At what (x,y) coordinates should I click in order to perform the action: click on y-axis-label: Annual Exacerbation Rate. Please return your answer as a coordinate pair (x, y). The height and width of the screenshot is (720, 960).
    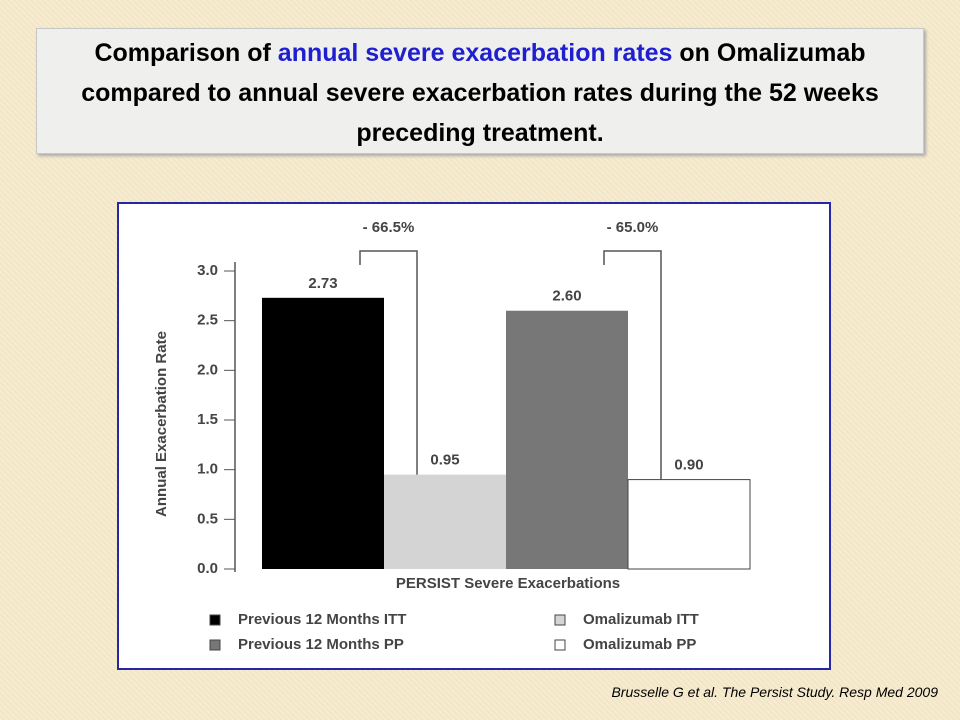
    Looking at the image, I should click on (161, 424).